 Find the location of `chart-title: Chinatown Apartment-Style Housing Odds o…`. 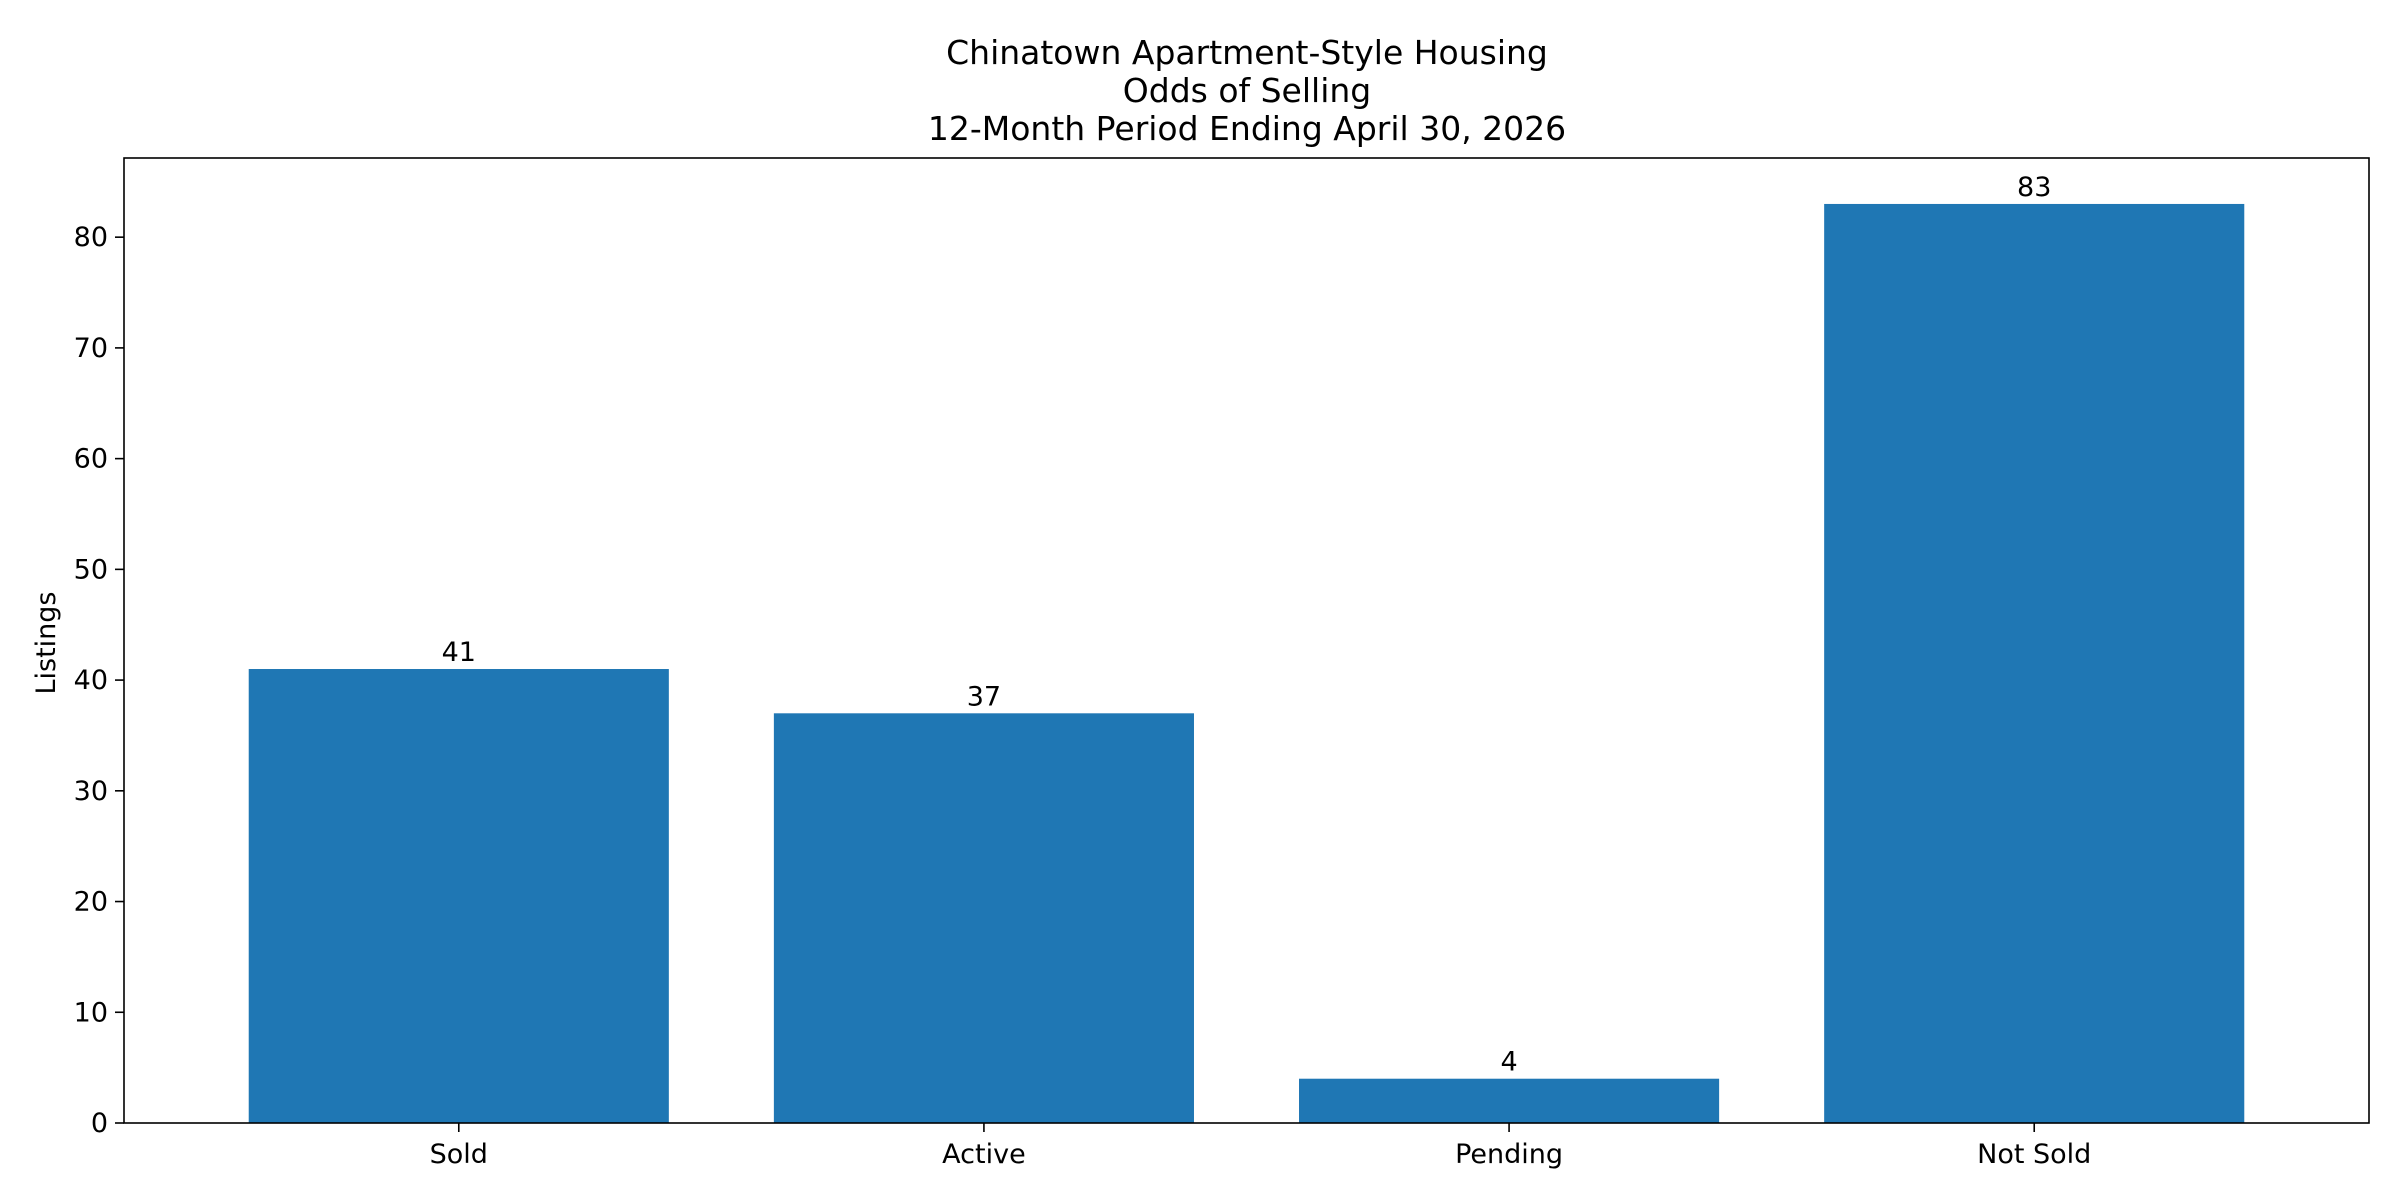

chart-title: Chinatown Apartment-Style Housing Odds o… is located at coordinates (1247, 90).